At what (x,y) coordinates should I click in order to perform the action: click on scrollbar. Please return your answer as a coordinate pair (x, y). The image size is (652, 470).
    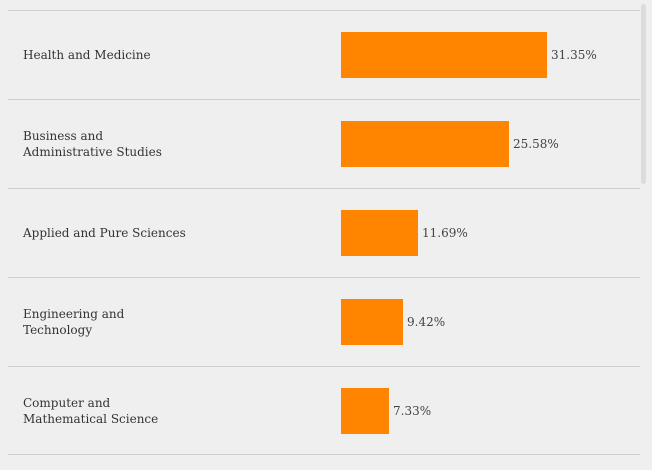
    Looking at the image, I should click on (645, 235).